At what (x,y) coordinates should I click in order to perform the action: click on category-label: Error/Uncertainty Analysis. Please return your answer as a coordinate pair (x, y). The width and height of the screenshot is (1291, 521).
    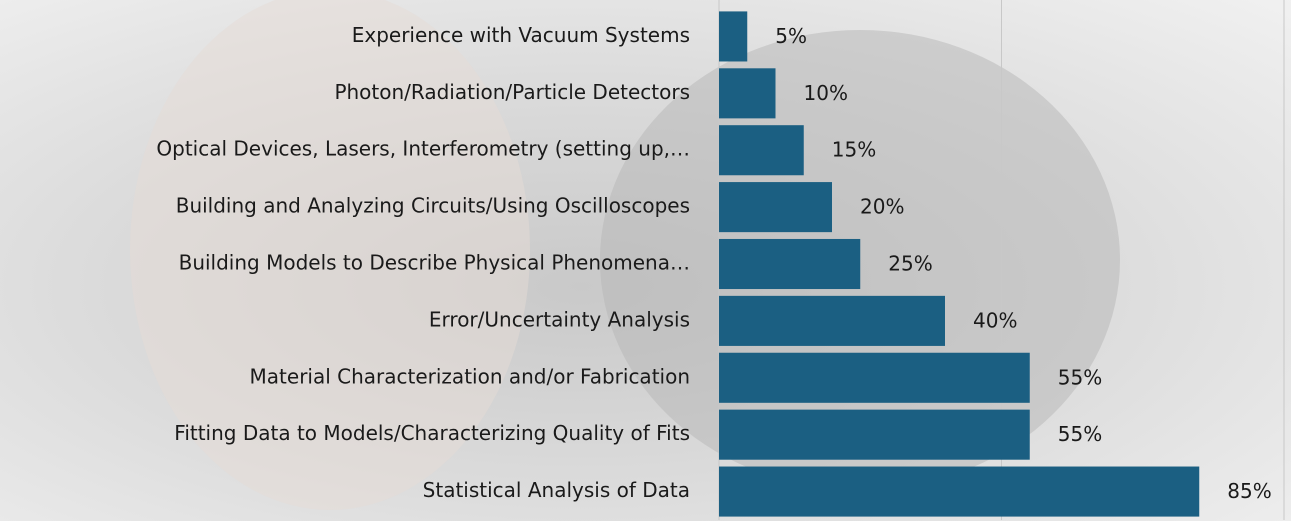
    Looking at the image, I should click on (559, 319).